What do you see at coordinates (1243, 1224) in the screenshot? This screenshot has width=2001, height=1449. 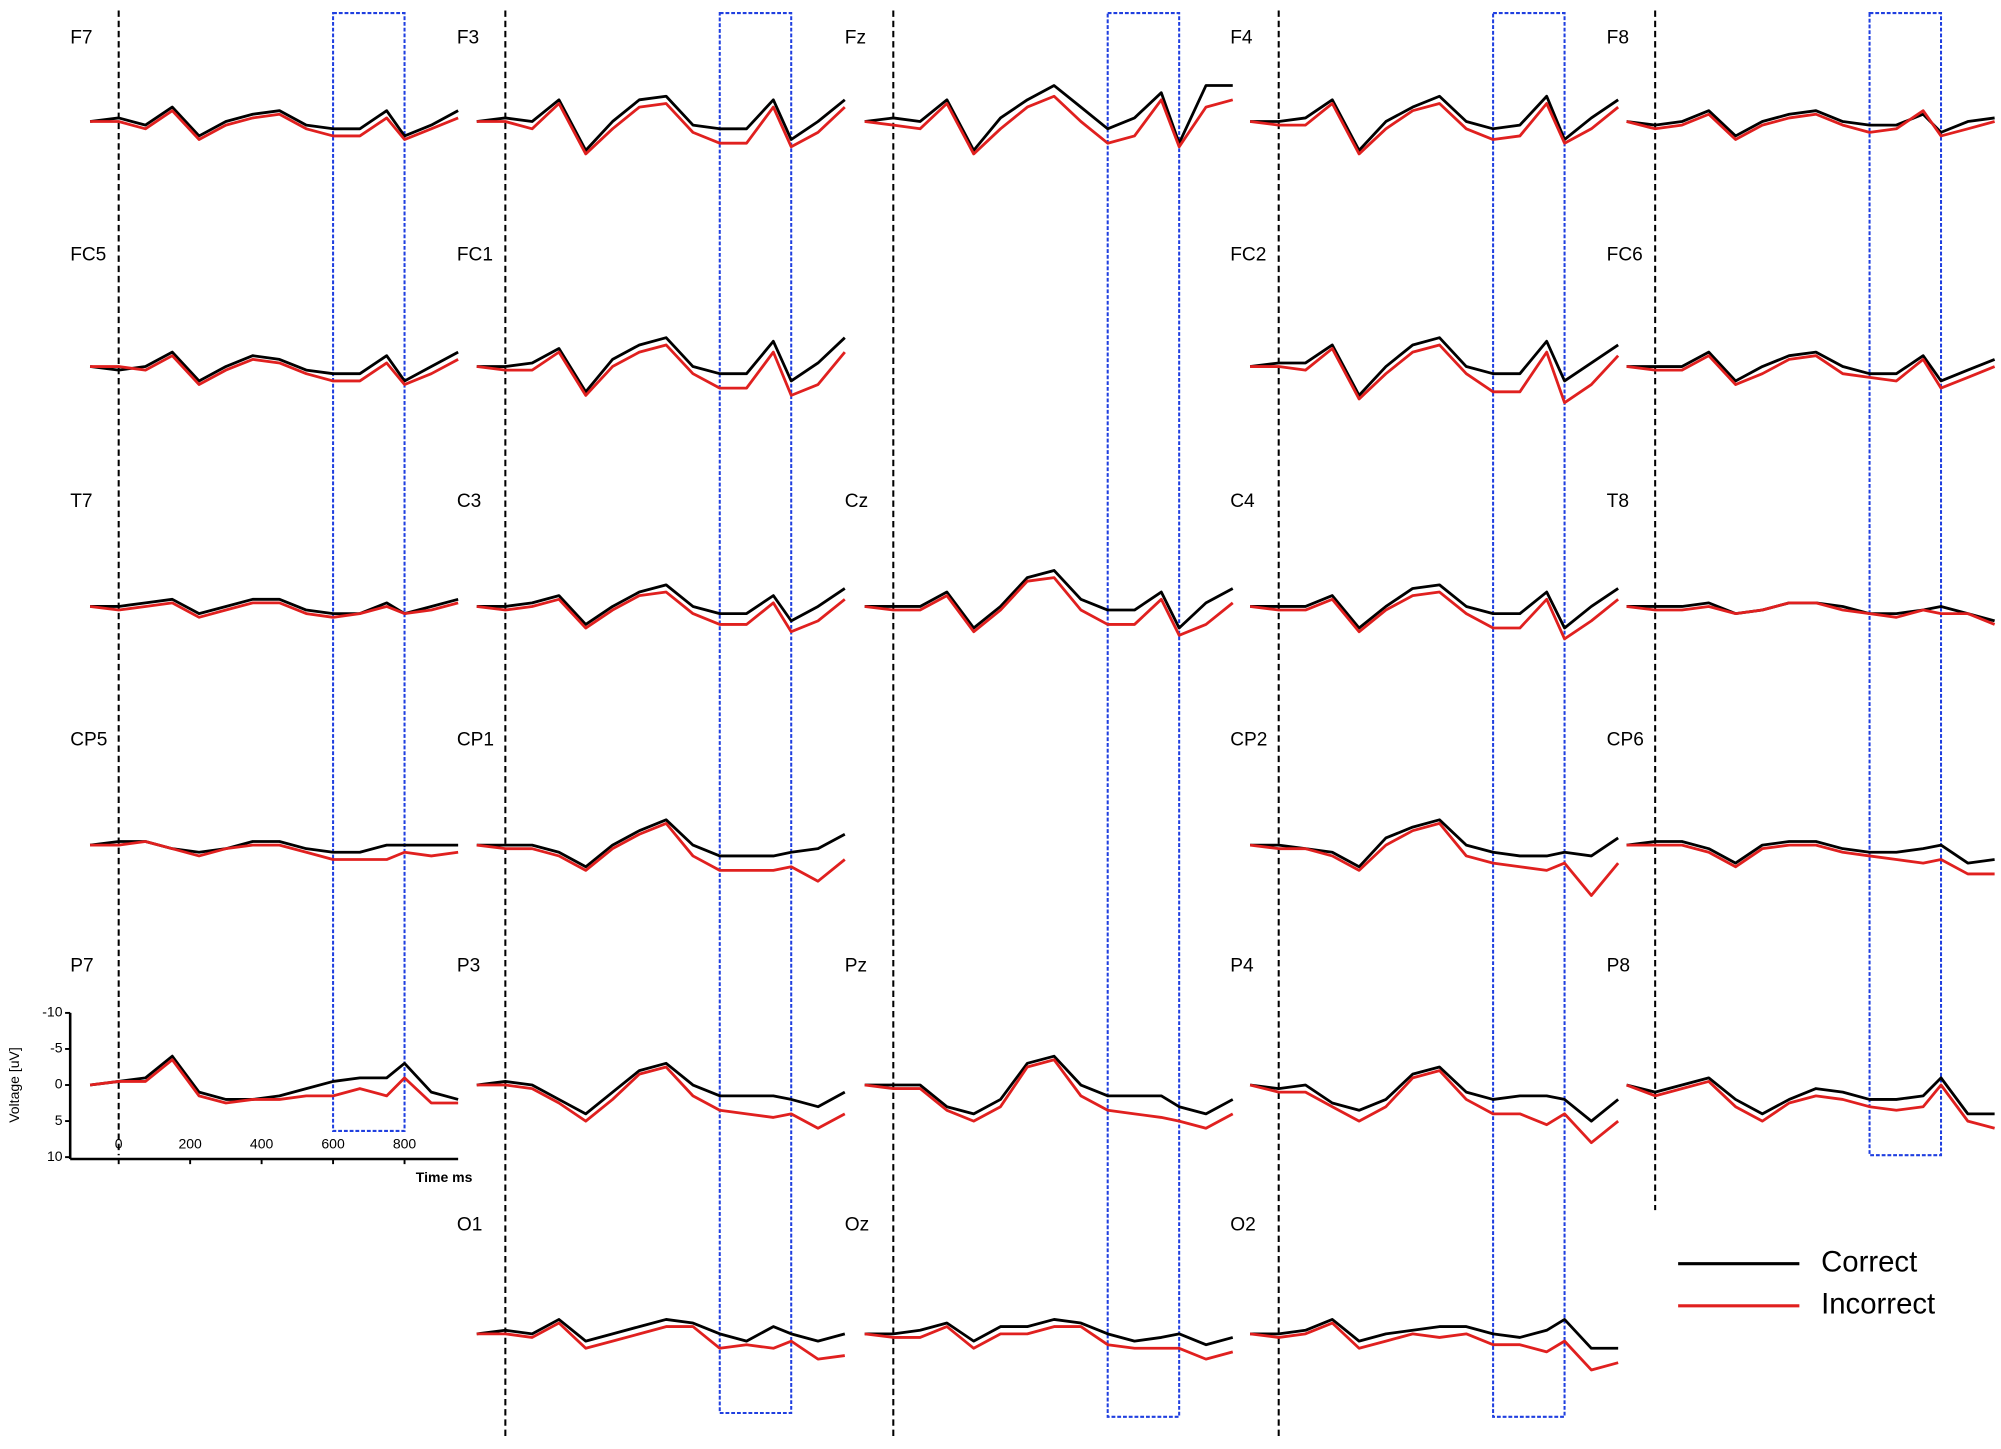 I see `channel-label: O2` at bounding box center [1243, 1224].